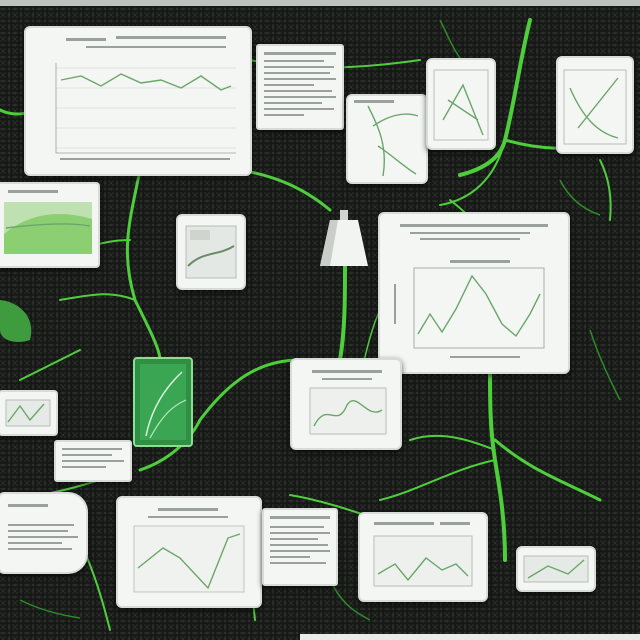 The height and width of the screenshot is (640, 640). I want to click on sketch-card-b, so click(461, 104).